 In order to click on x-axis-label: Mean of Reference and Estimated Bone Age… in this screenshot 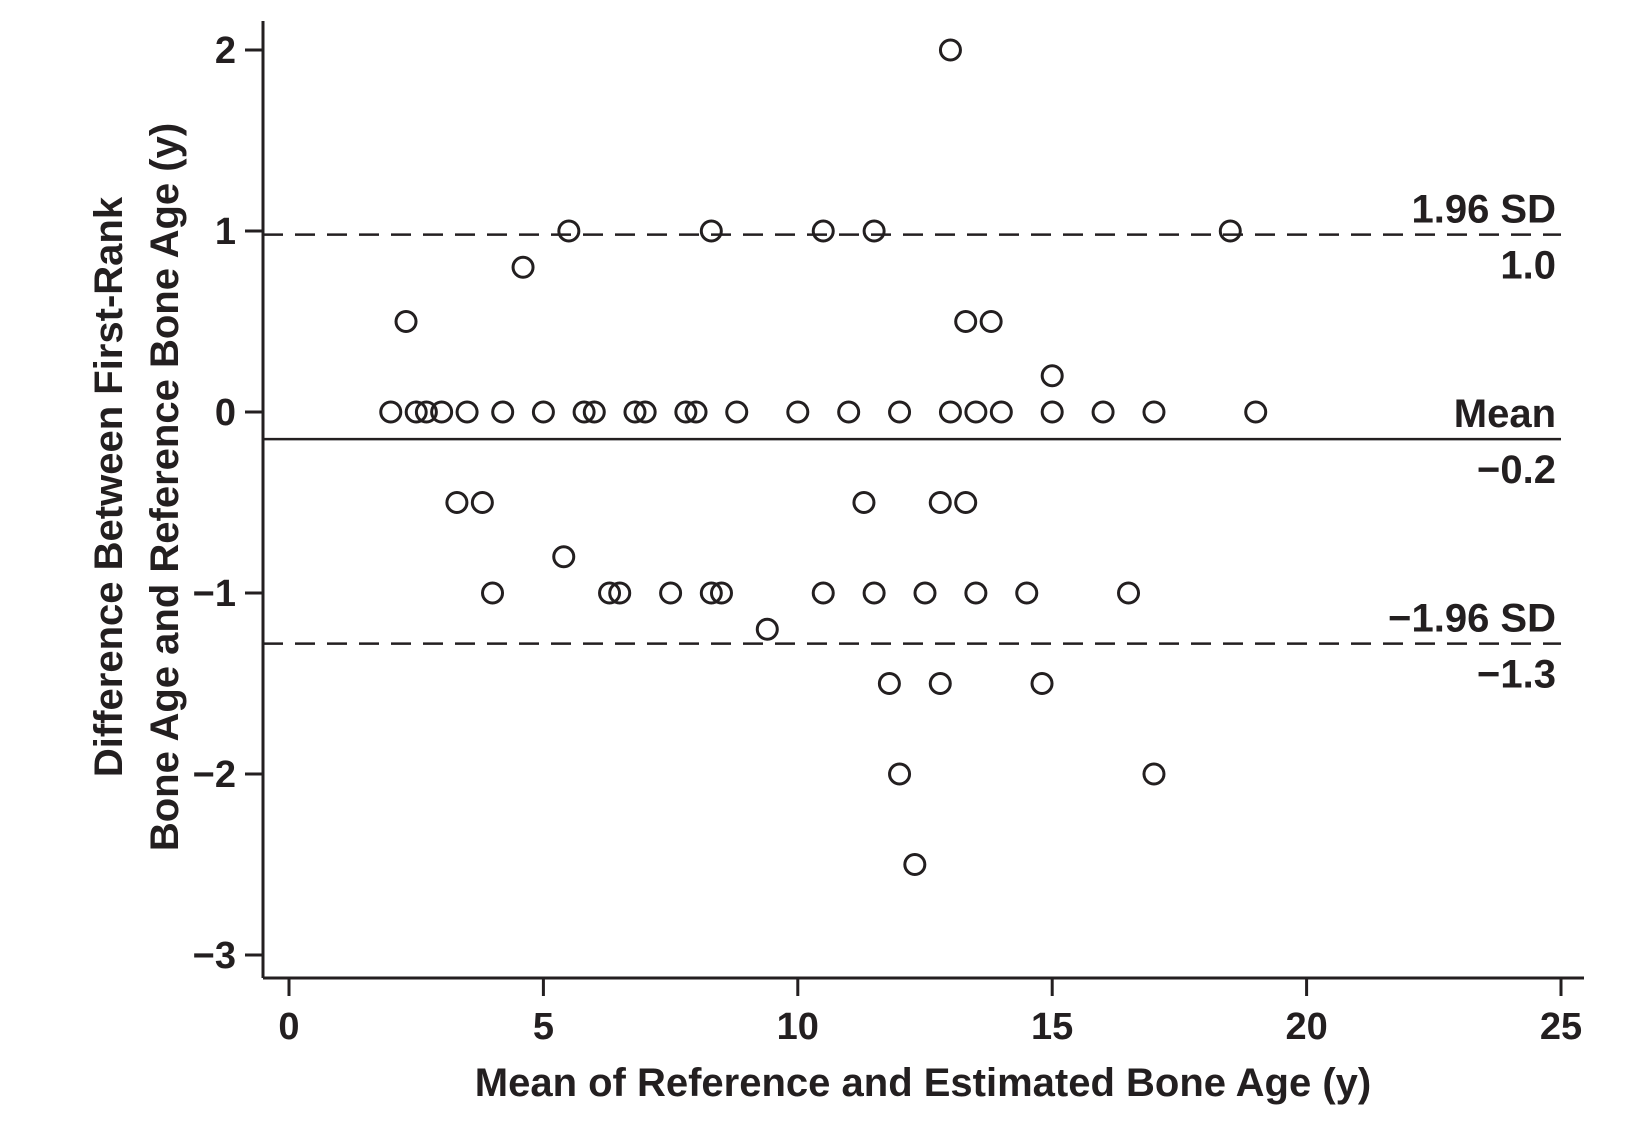, I will do `click(923, 1083)`.